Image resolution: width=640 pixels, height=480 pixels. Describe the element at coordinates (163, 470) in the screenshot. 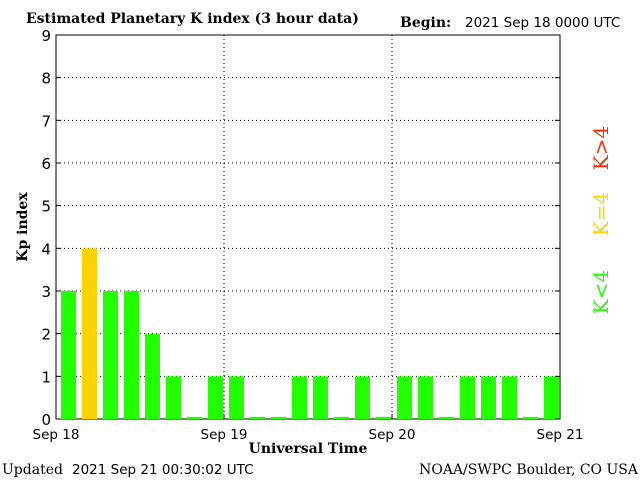

I see `updated-value: 2021 Sep 21 00:30:02 UTC` at that location.